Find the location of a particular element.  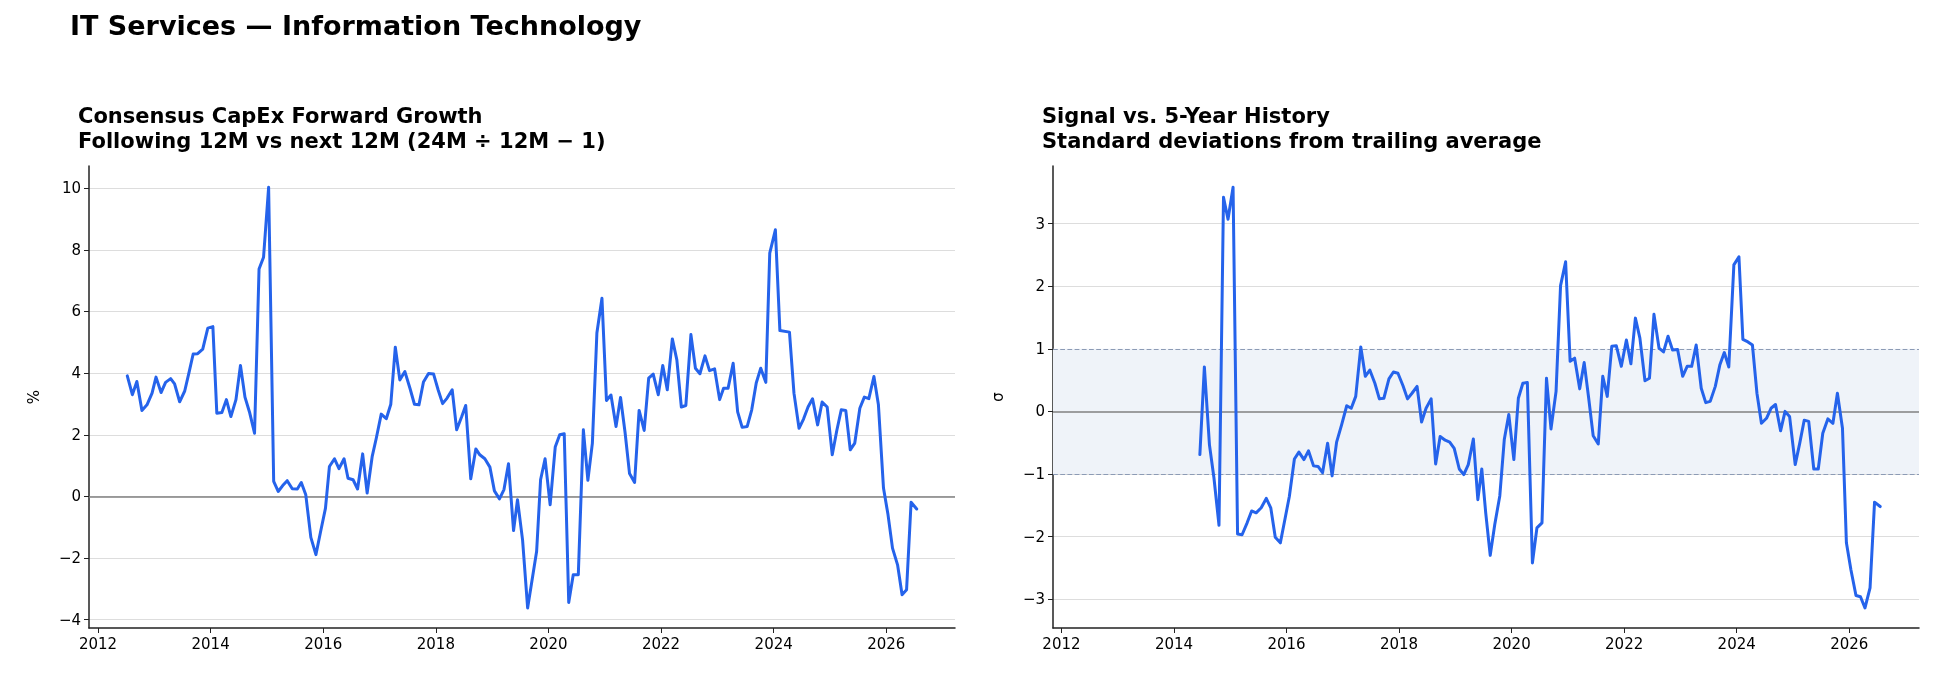

y-tick-label: 10 is located at coordinates (71, 188).